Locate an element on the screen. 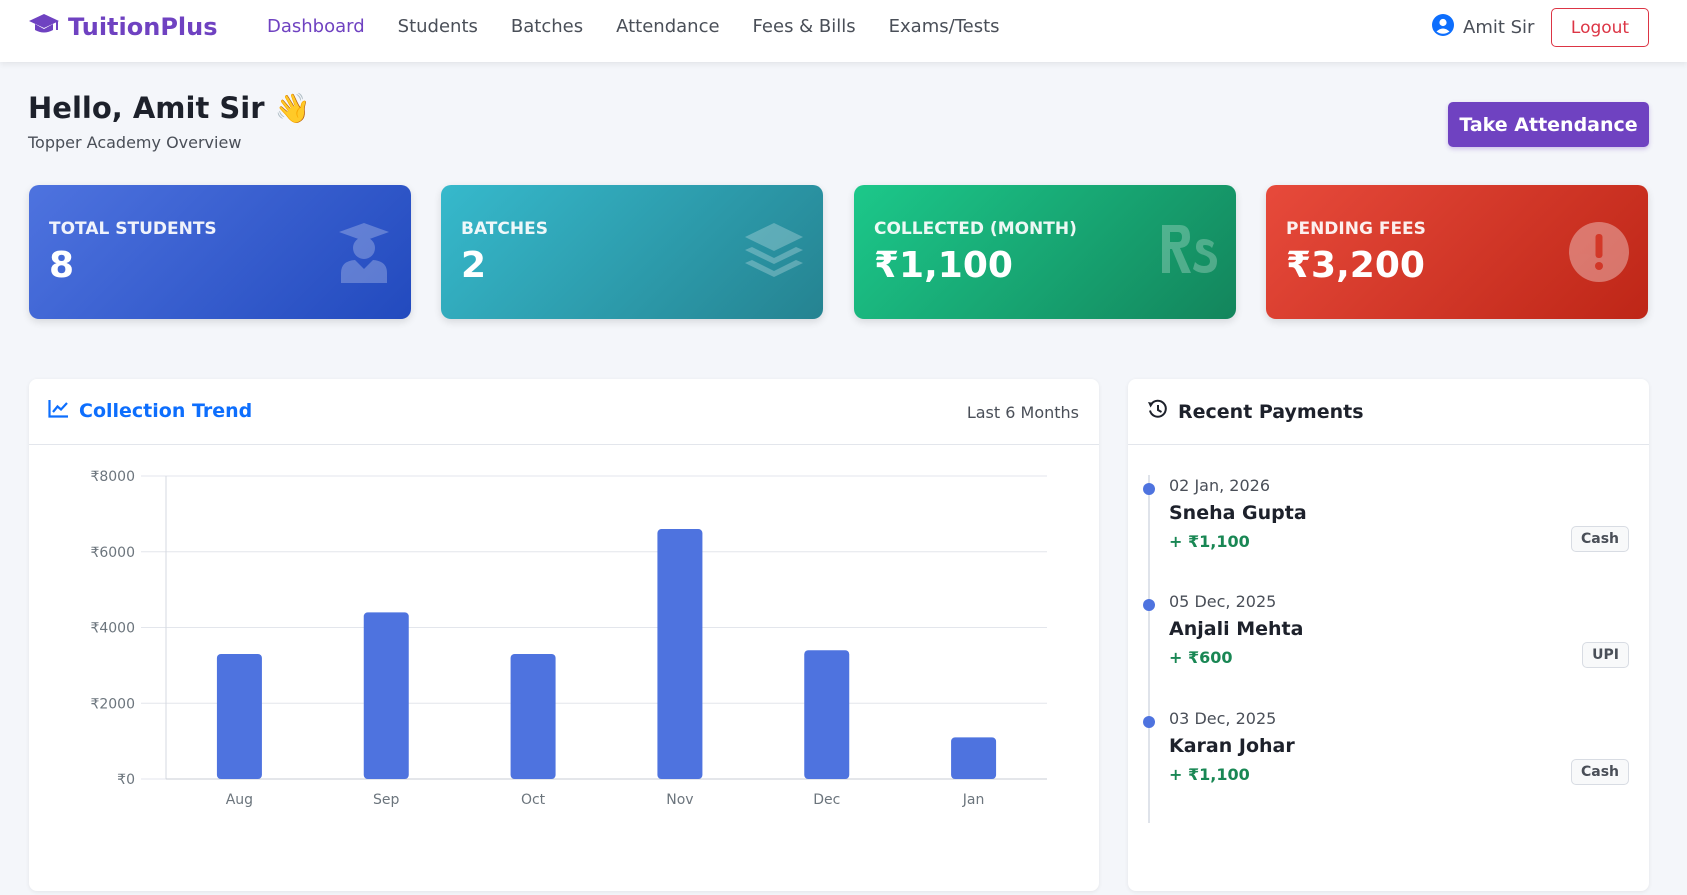  graduation-cap-icon is located at coordinates (44, 27).